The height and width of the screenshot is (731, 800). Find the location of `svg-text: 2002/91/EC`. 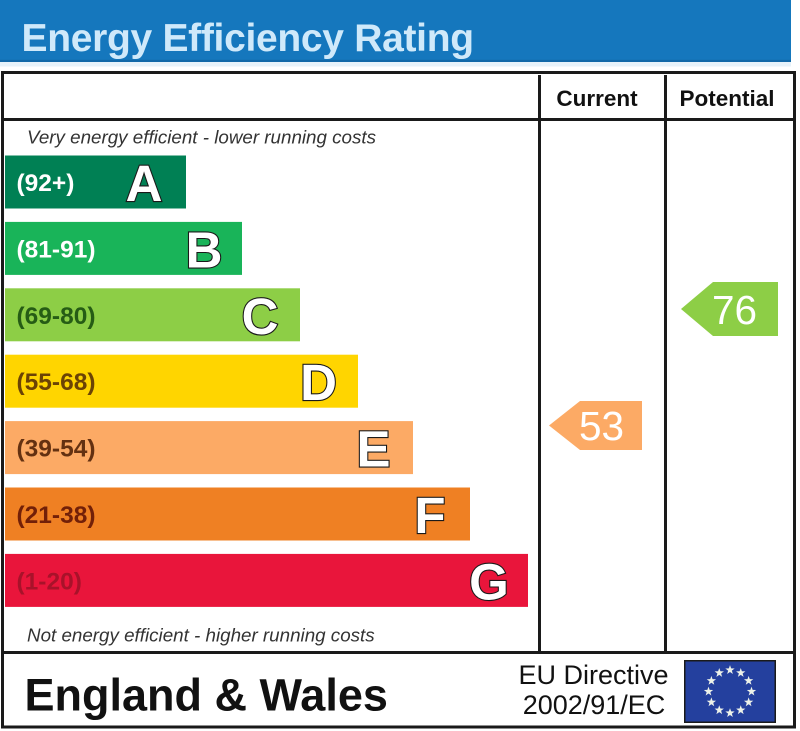

svg-text: 2002/91/EC is located at coordinates (594, 705).